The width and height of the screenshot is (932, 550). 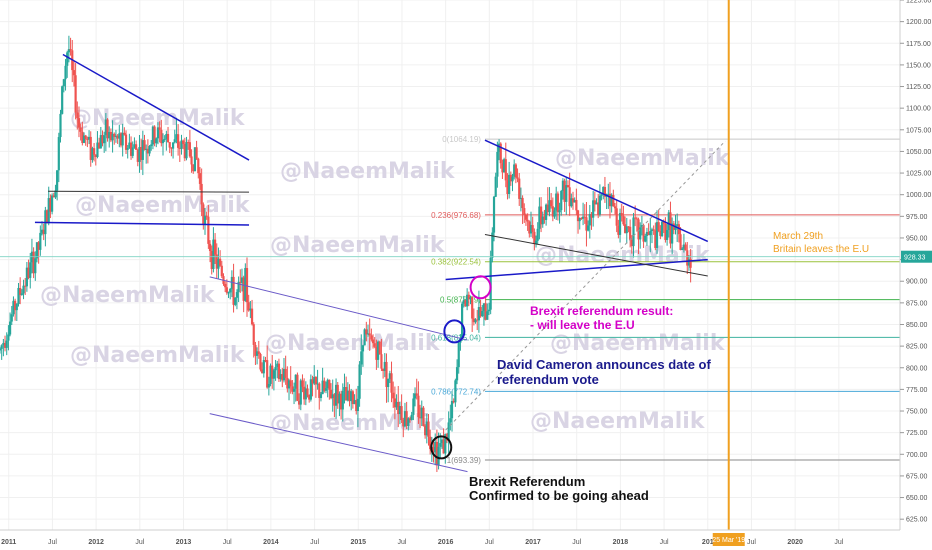 What do you see at coordinates (917, 368) in the screenshot?
I see `price-tick-label: 800.00` at bounding box center [917, 368].